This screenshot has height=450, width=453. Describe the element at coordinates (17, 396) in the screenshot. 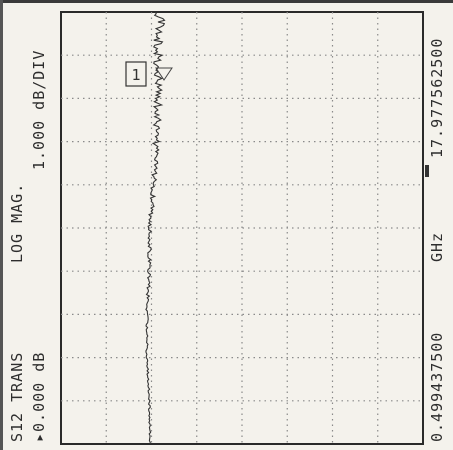

I see `trace-label: S12 TRANS` at that location.